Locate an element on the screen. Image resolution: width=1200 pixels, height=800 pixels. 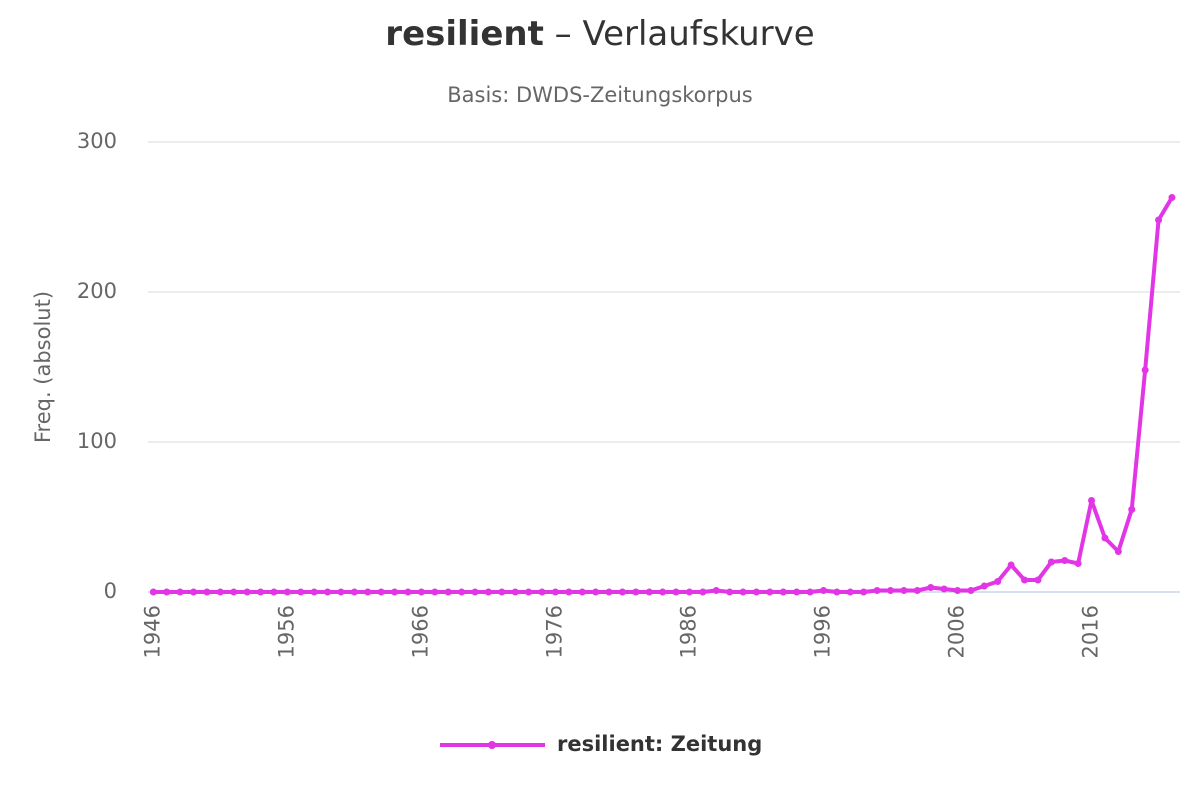
chart-title: resilient – Verlaufskurve is located at coordinates (599, 34).